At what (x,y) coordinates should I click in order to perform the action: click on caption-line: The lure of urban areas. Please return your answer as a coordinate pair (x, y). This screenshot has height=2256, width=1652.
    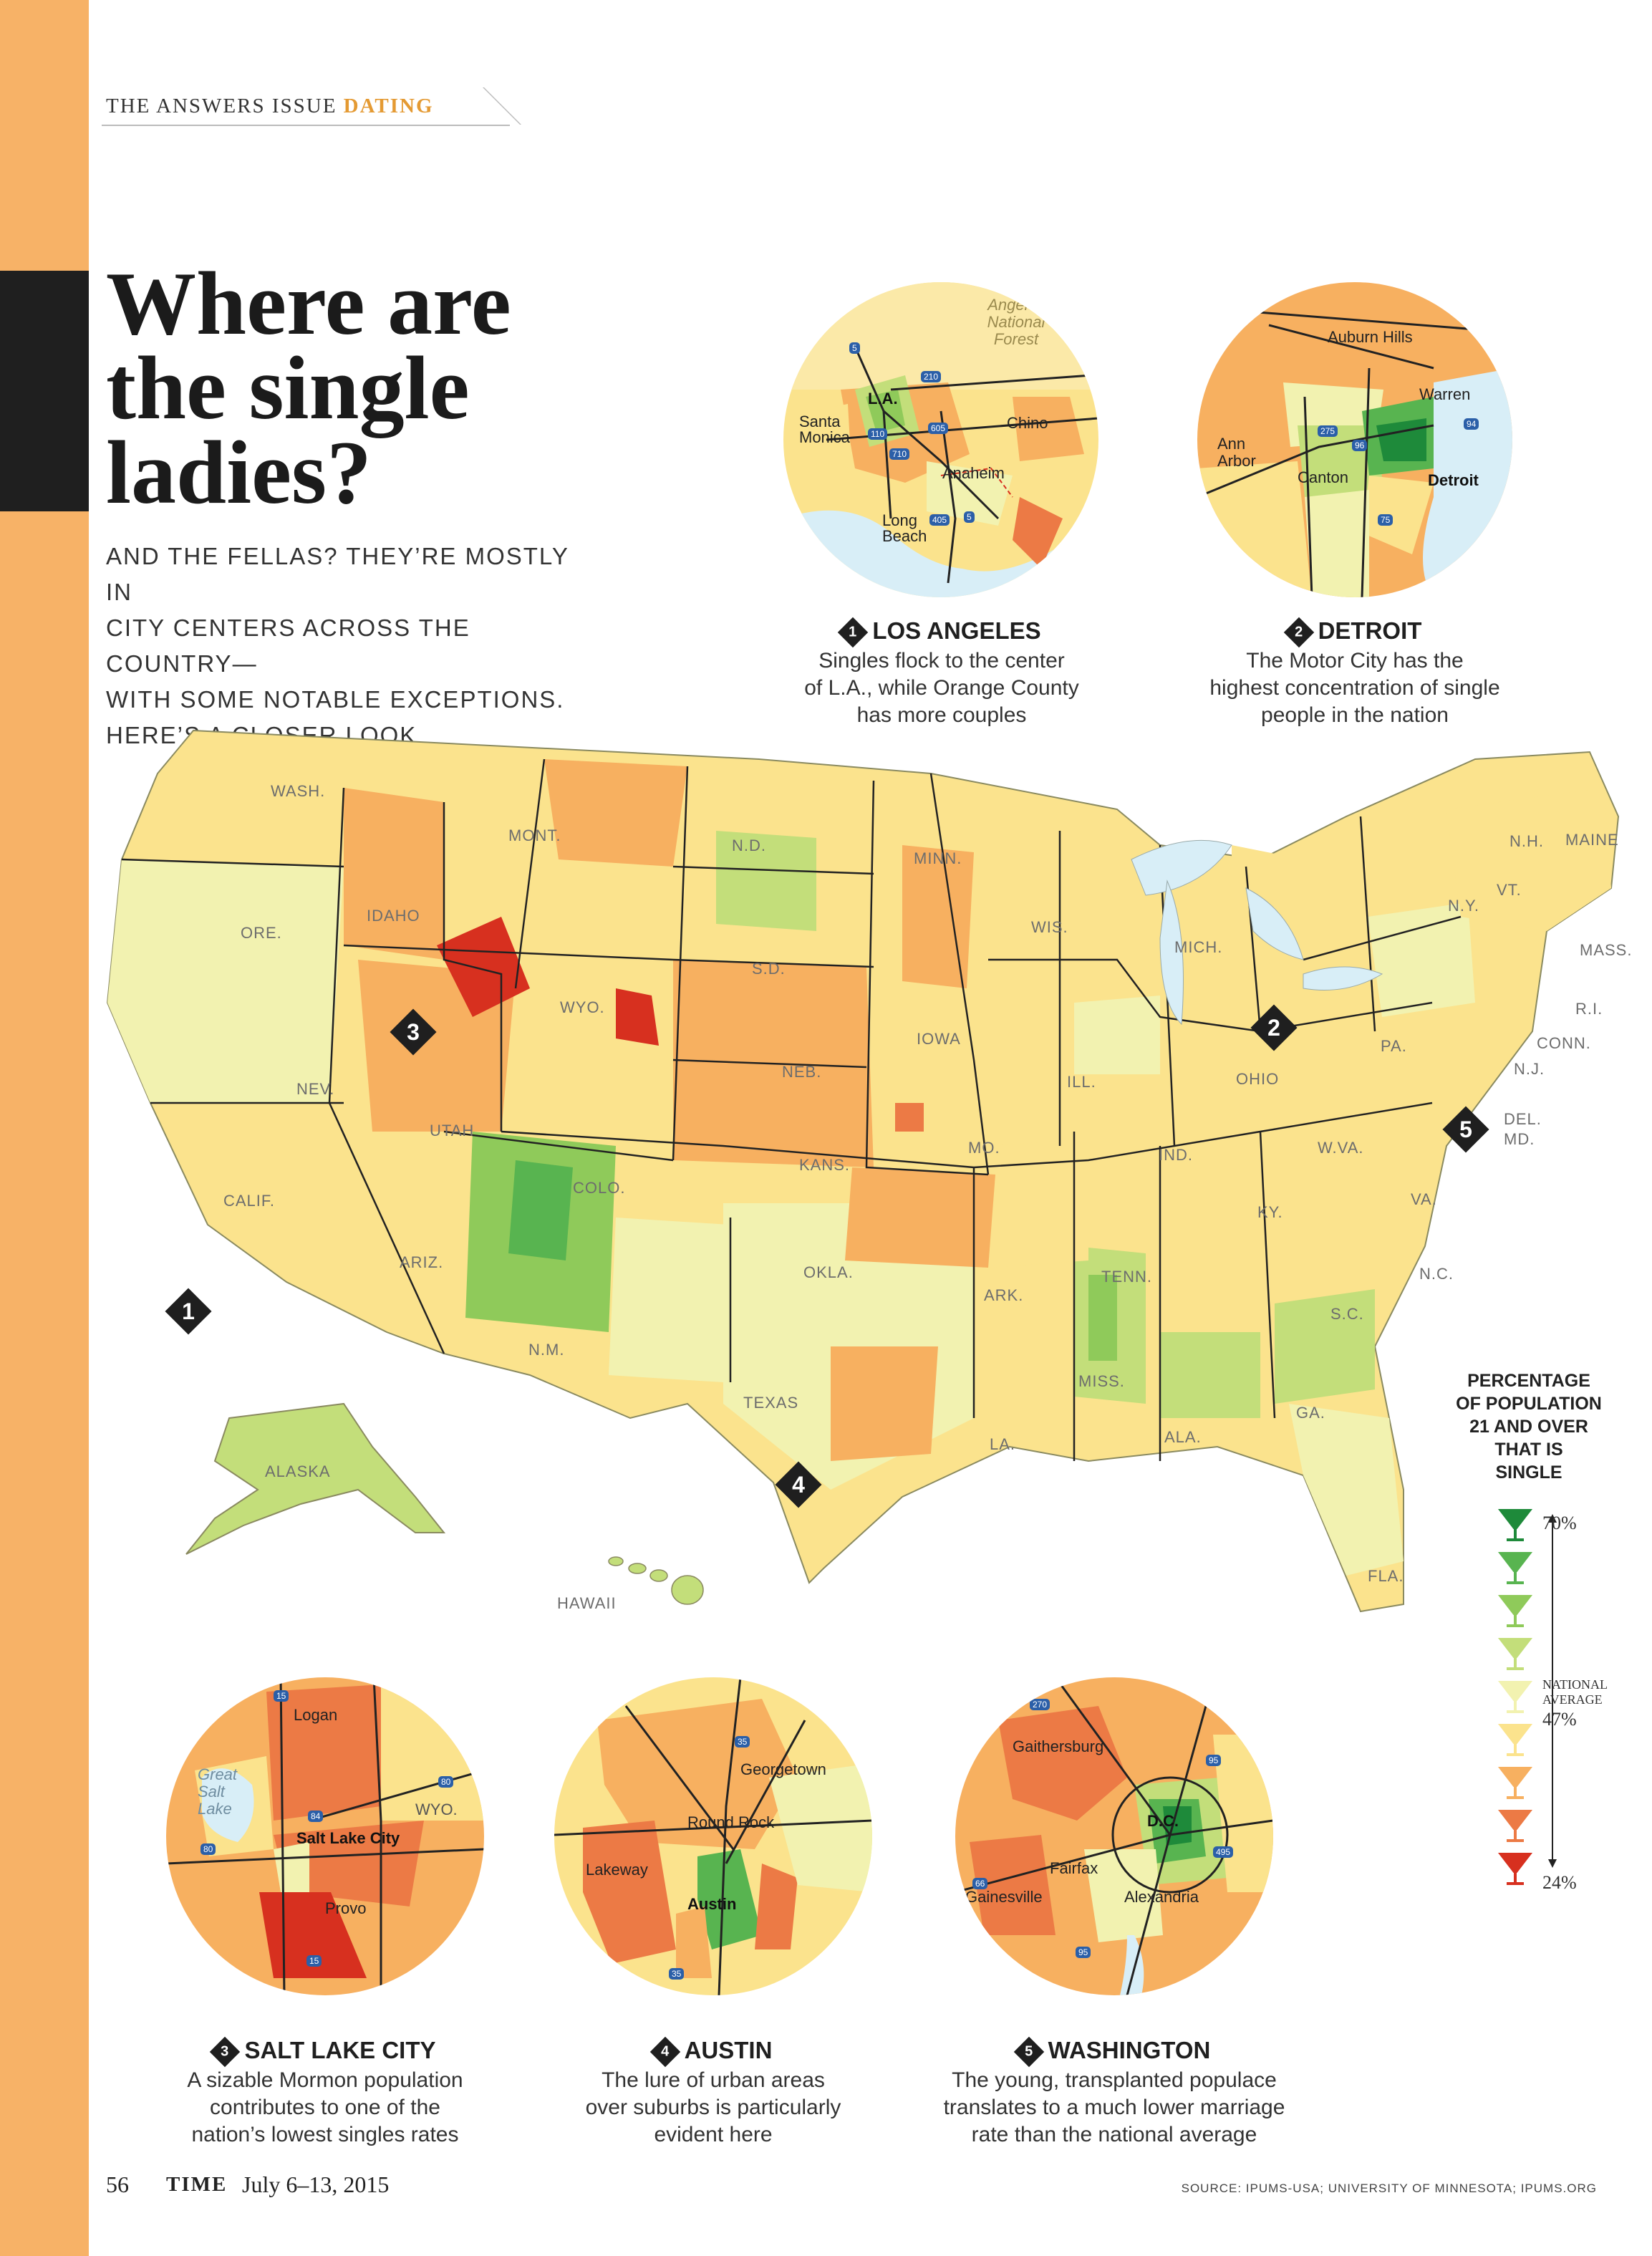
    Looking at the image, I should click on (713, 2080).